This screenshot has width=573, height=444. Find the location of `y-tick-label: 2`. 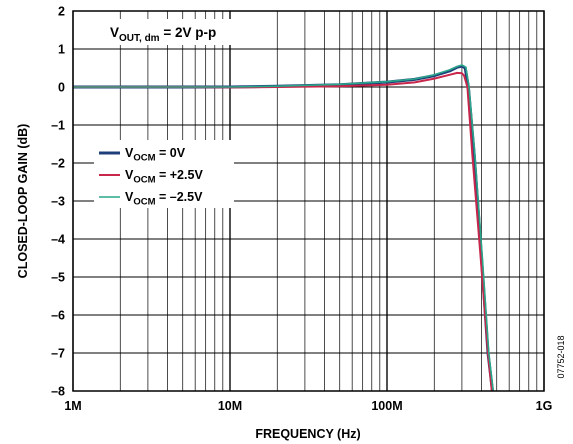

y-tick-label: 2 is located at coordinates (61, 12).